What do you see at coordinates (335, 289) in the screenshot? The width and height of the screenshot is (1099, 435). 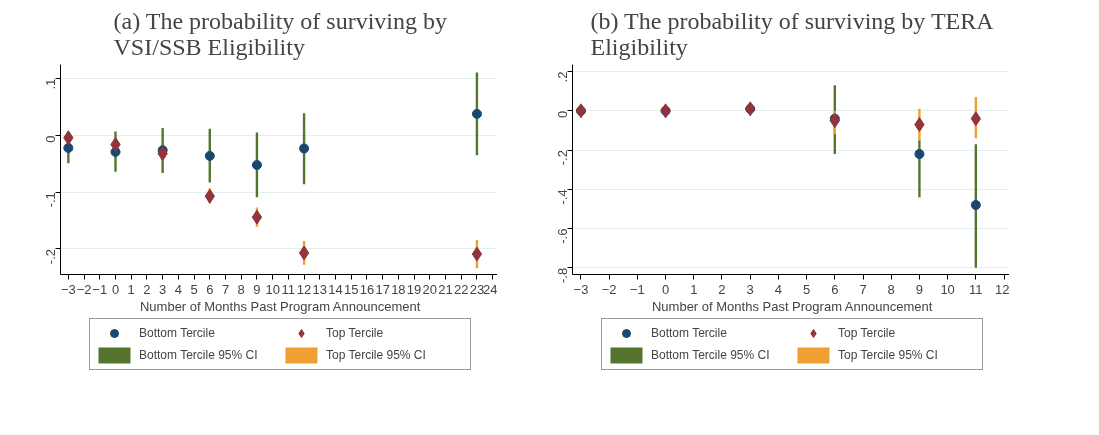 I see `x-tick-label: 14` at bounding box center [335, 289].